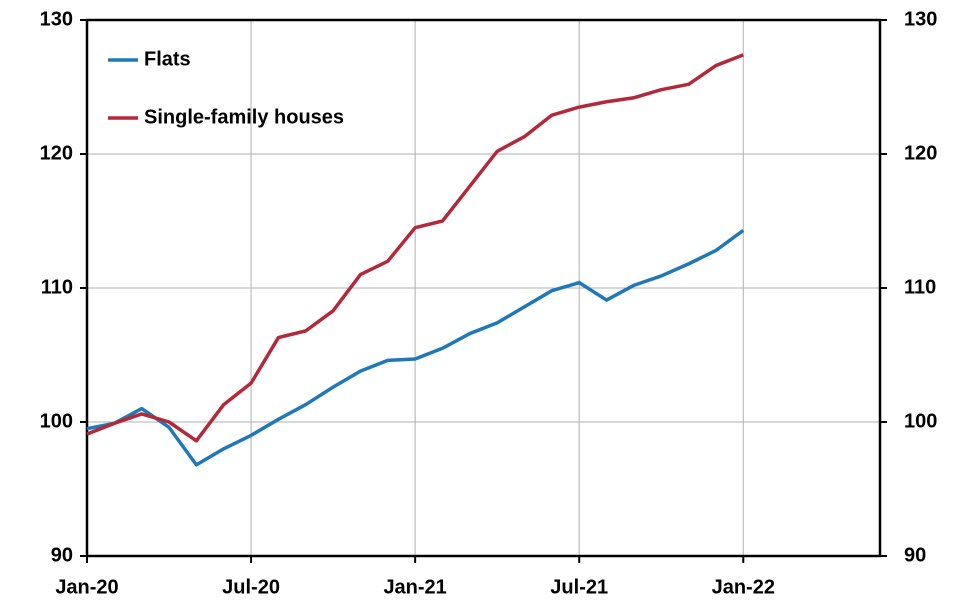 This screenshot has width=958, height=600. Describe the element at coordinates (915, 555) in the screenshot. I see `y2-tick-label: 90` at that location.